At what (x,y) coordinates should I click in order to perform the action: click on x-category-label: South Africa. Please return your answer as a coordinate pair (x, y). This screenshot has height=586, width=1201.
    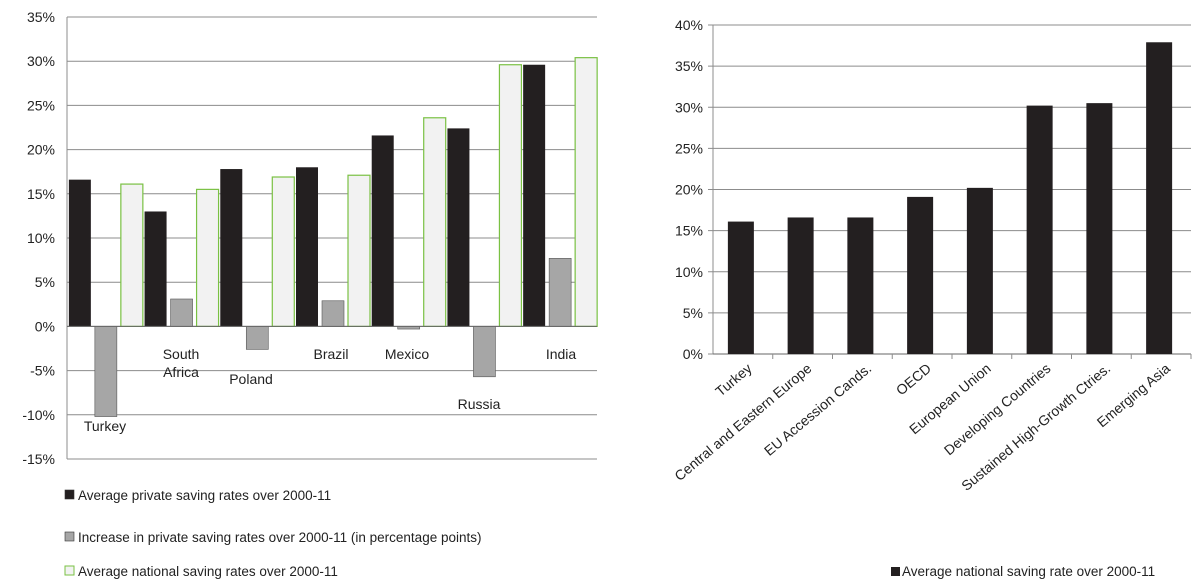
    Looking at the image, I should click on (181, 363).